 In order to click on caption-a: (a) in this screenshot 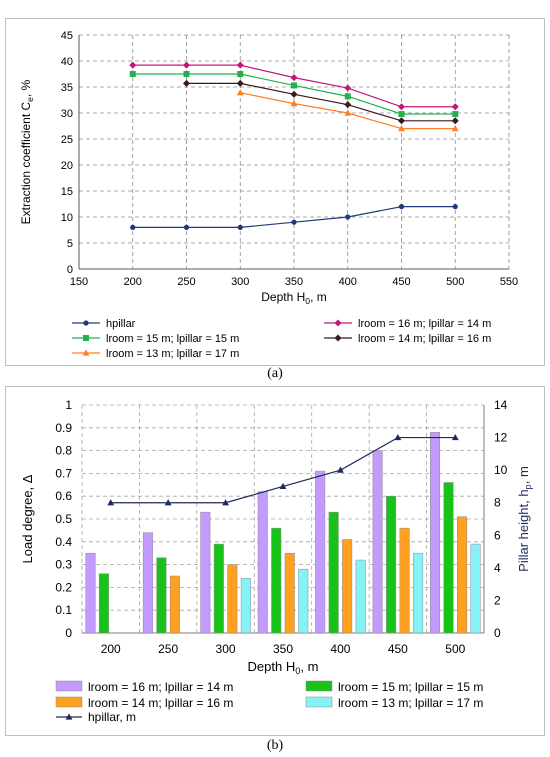, I will do `click(275, 373)`.